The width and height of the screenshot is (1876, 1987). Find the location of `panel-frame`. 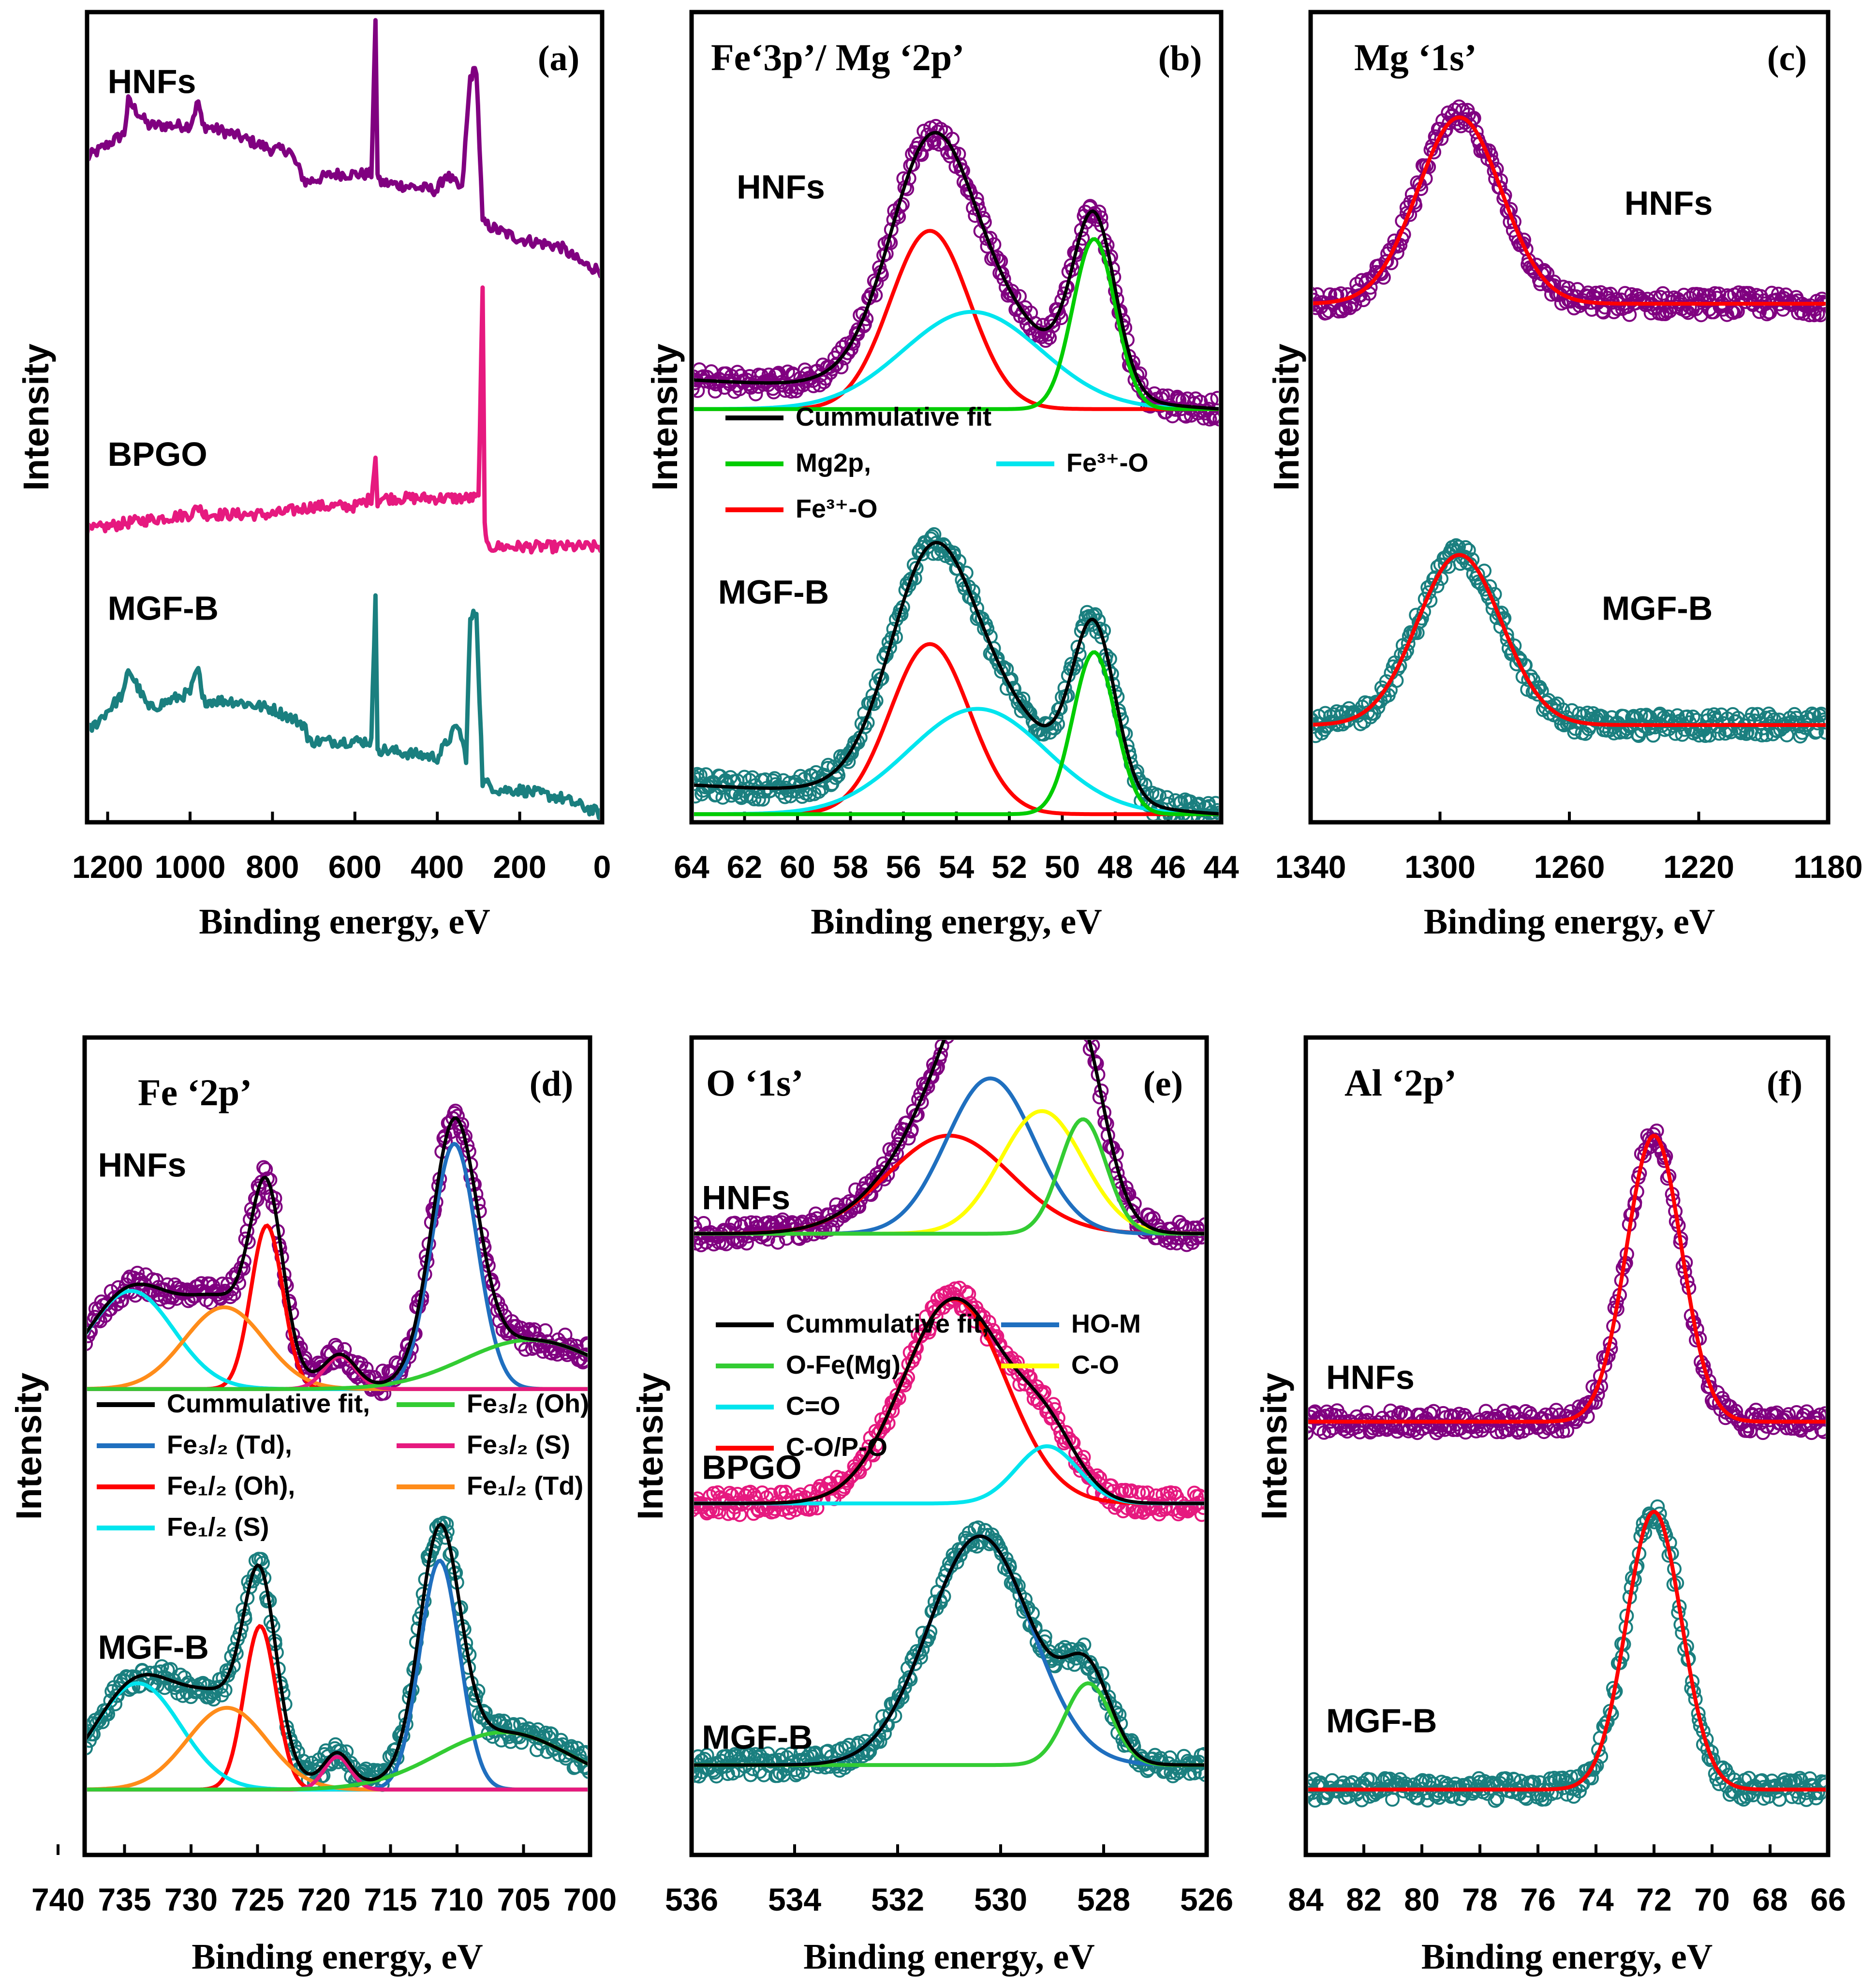

panel-frame is located at coordinates (1567, 1446).